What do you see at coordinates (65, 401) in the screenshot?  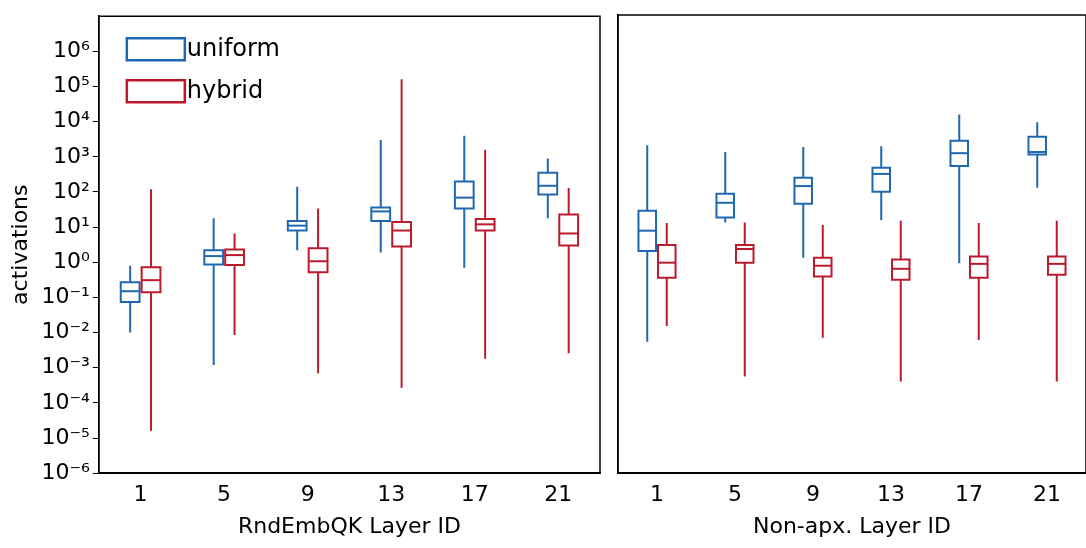 I see `y-tick-label: 10⁻⁴` at bounding box center [65, 401].